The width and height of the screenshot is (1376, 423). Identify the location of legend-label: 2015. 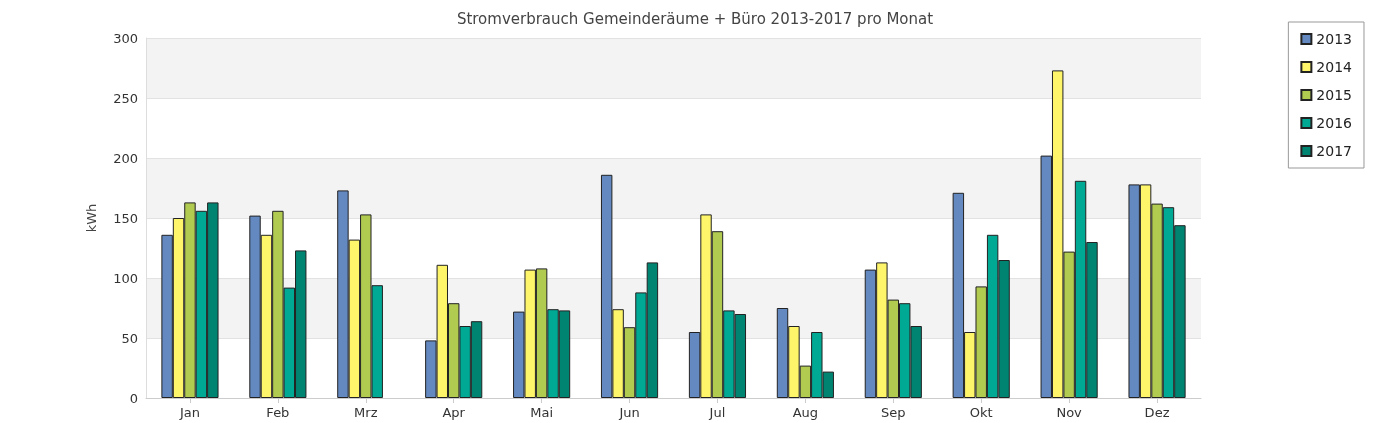
(1334, 95).